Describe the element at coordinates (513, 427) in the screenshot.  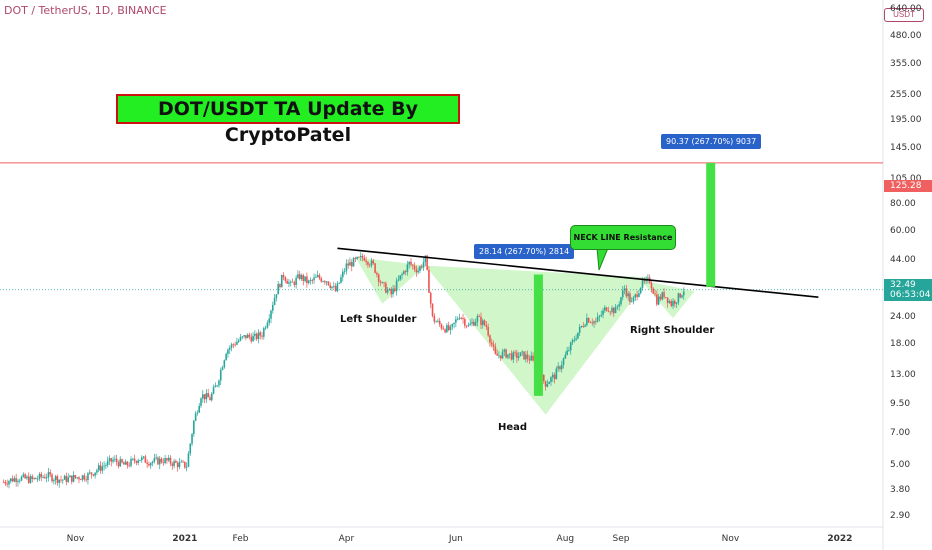
I see `head-label: Head` at that location.